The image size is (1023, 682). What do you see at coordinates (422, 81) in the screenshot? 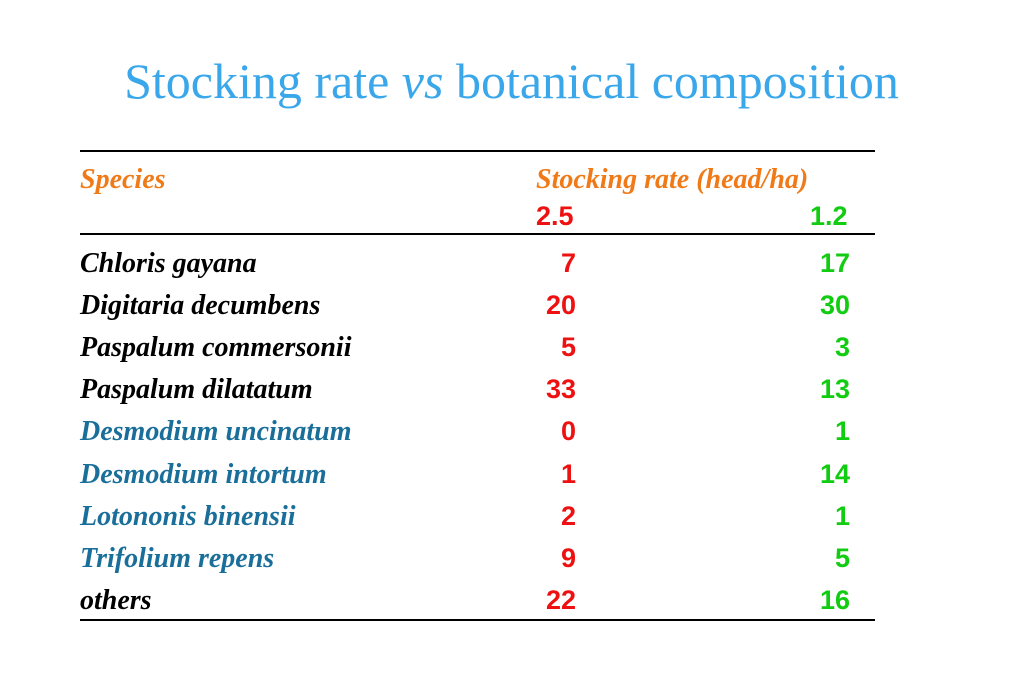
I see `title-part2: vs` at bounding box center [422, 81].